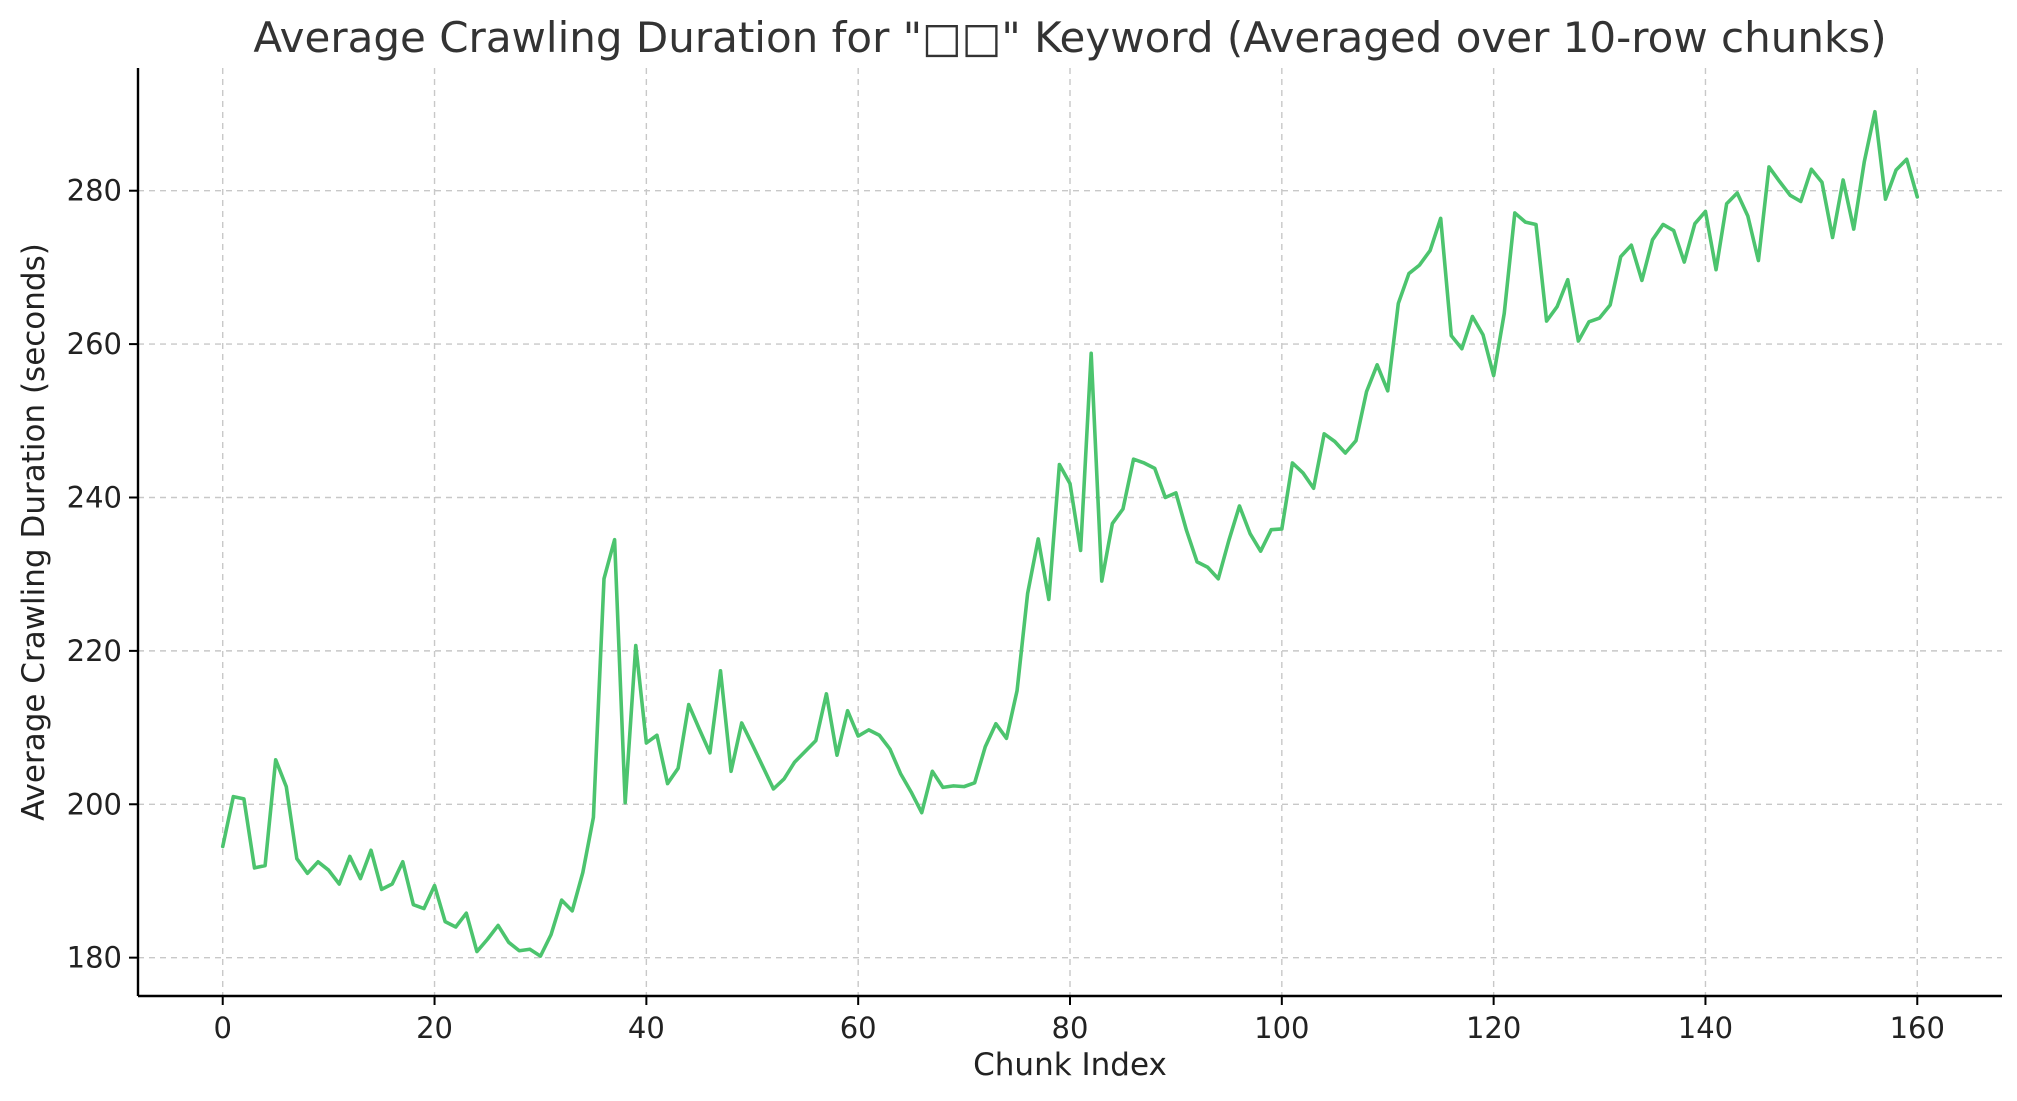  Describe the element at coordinates (646, 1028) in the screenshot. I see `x-tick-label: 40` at that location.